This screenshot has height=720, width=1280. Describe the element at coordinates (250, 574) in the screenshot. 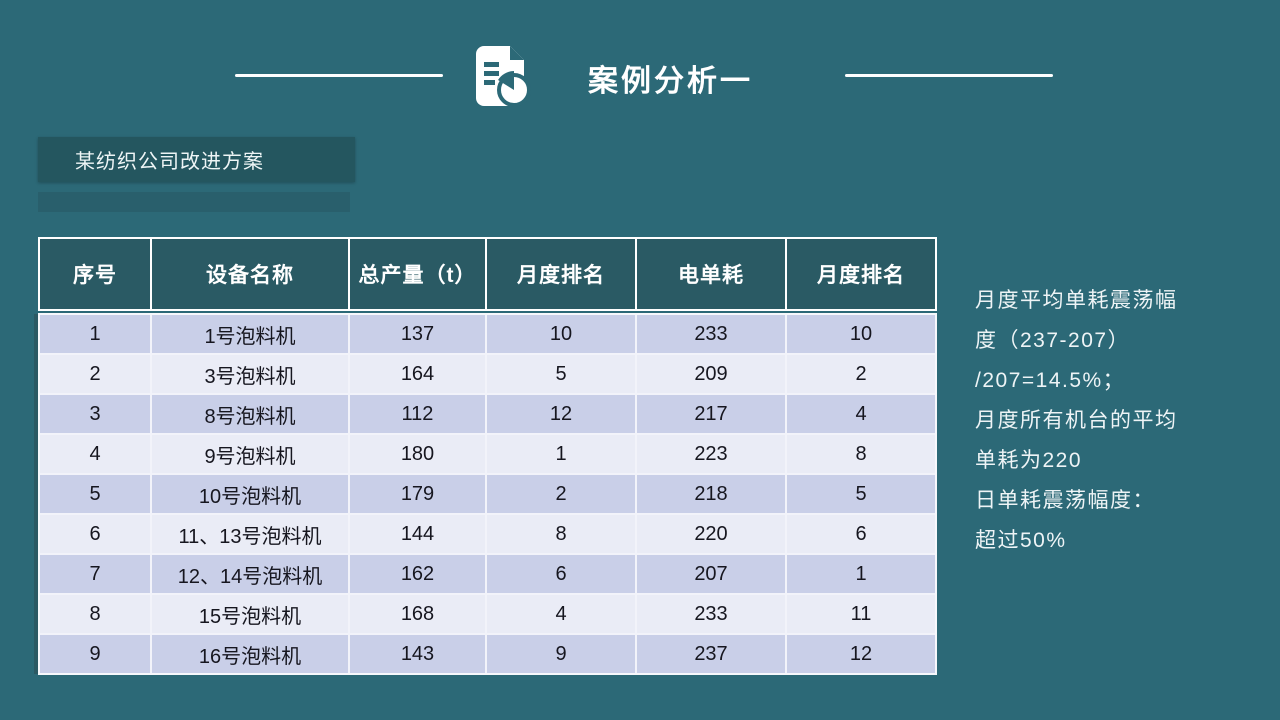

I see `table-cell: 12、14号泡料机` at that location.